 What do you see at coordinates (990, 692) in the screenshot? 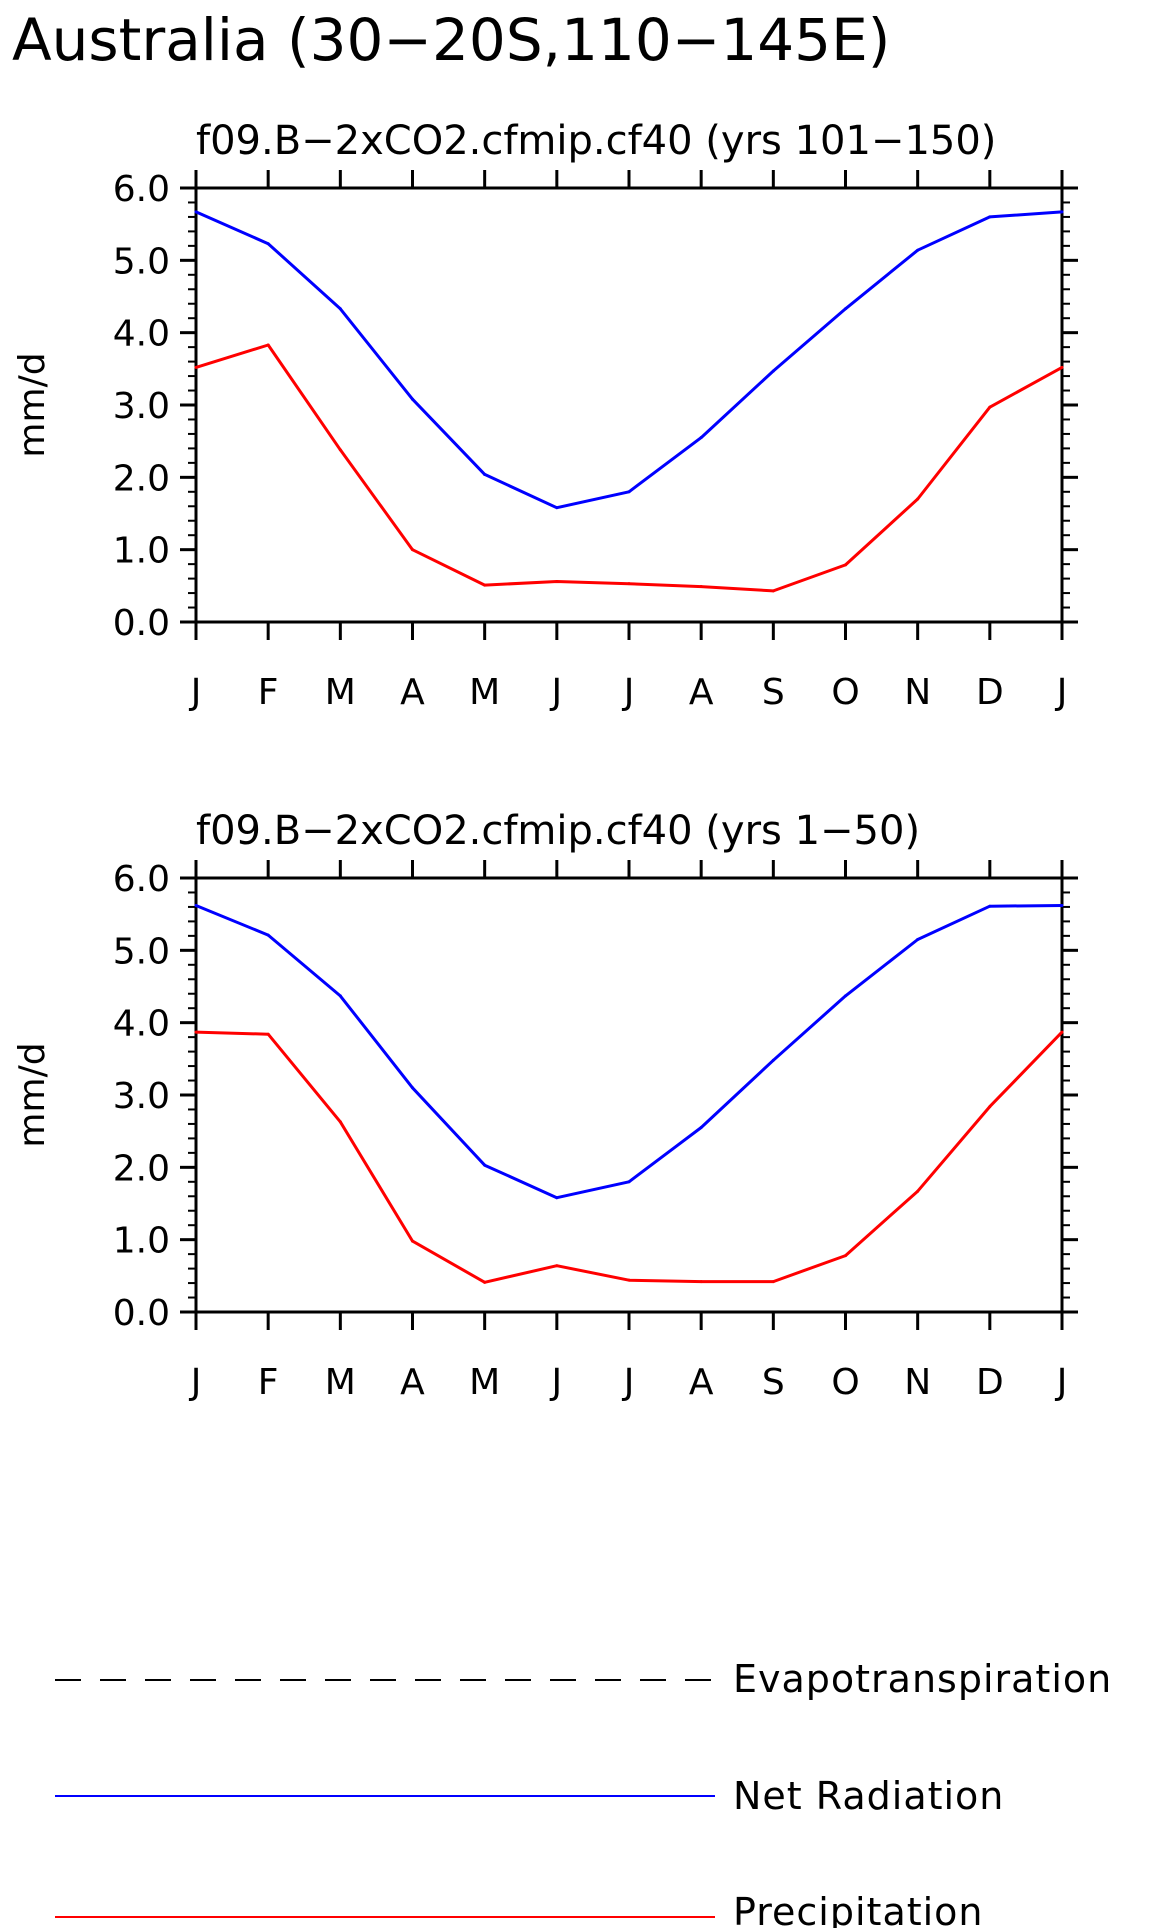
I see `x-tick-label: D` at bounding box center [990, 692].